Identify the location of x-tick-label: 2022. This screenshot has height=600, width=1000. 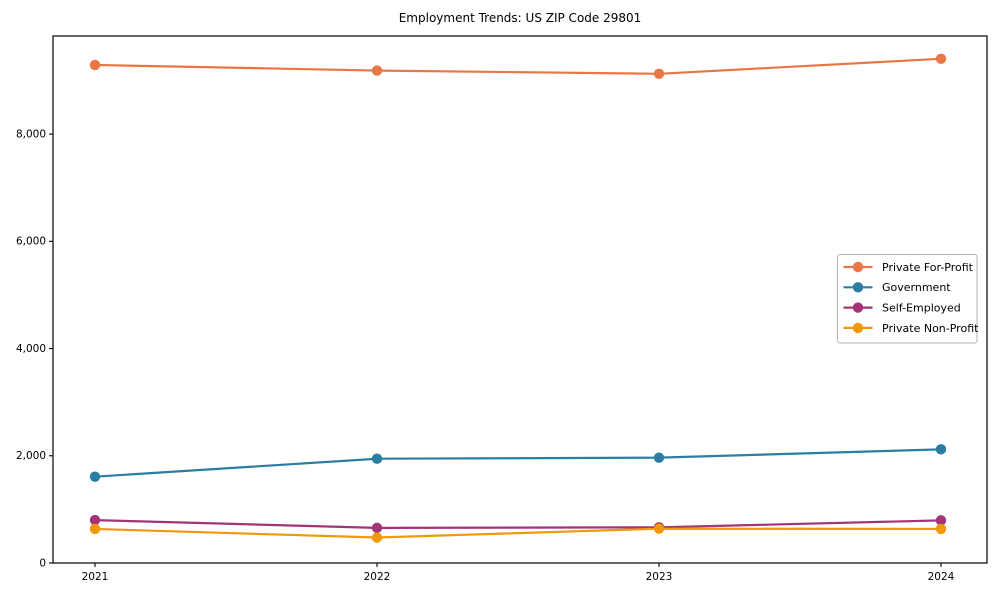
(377, 577).